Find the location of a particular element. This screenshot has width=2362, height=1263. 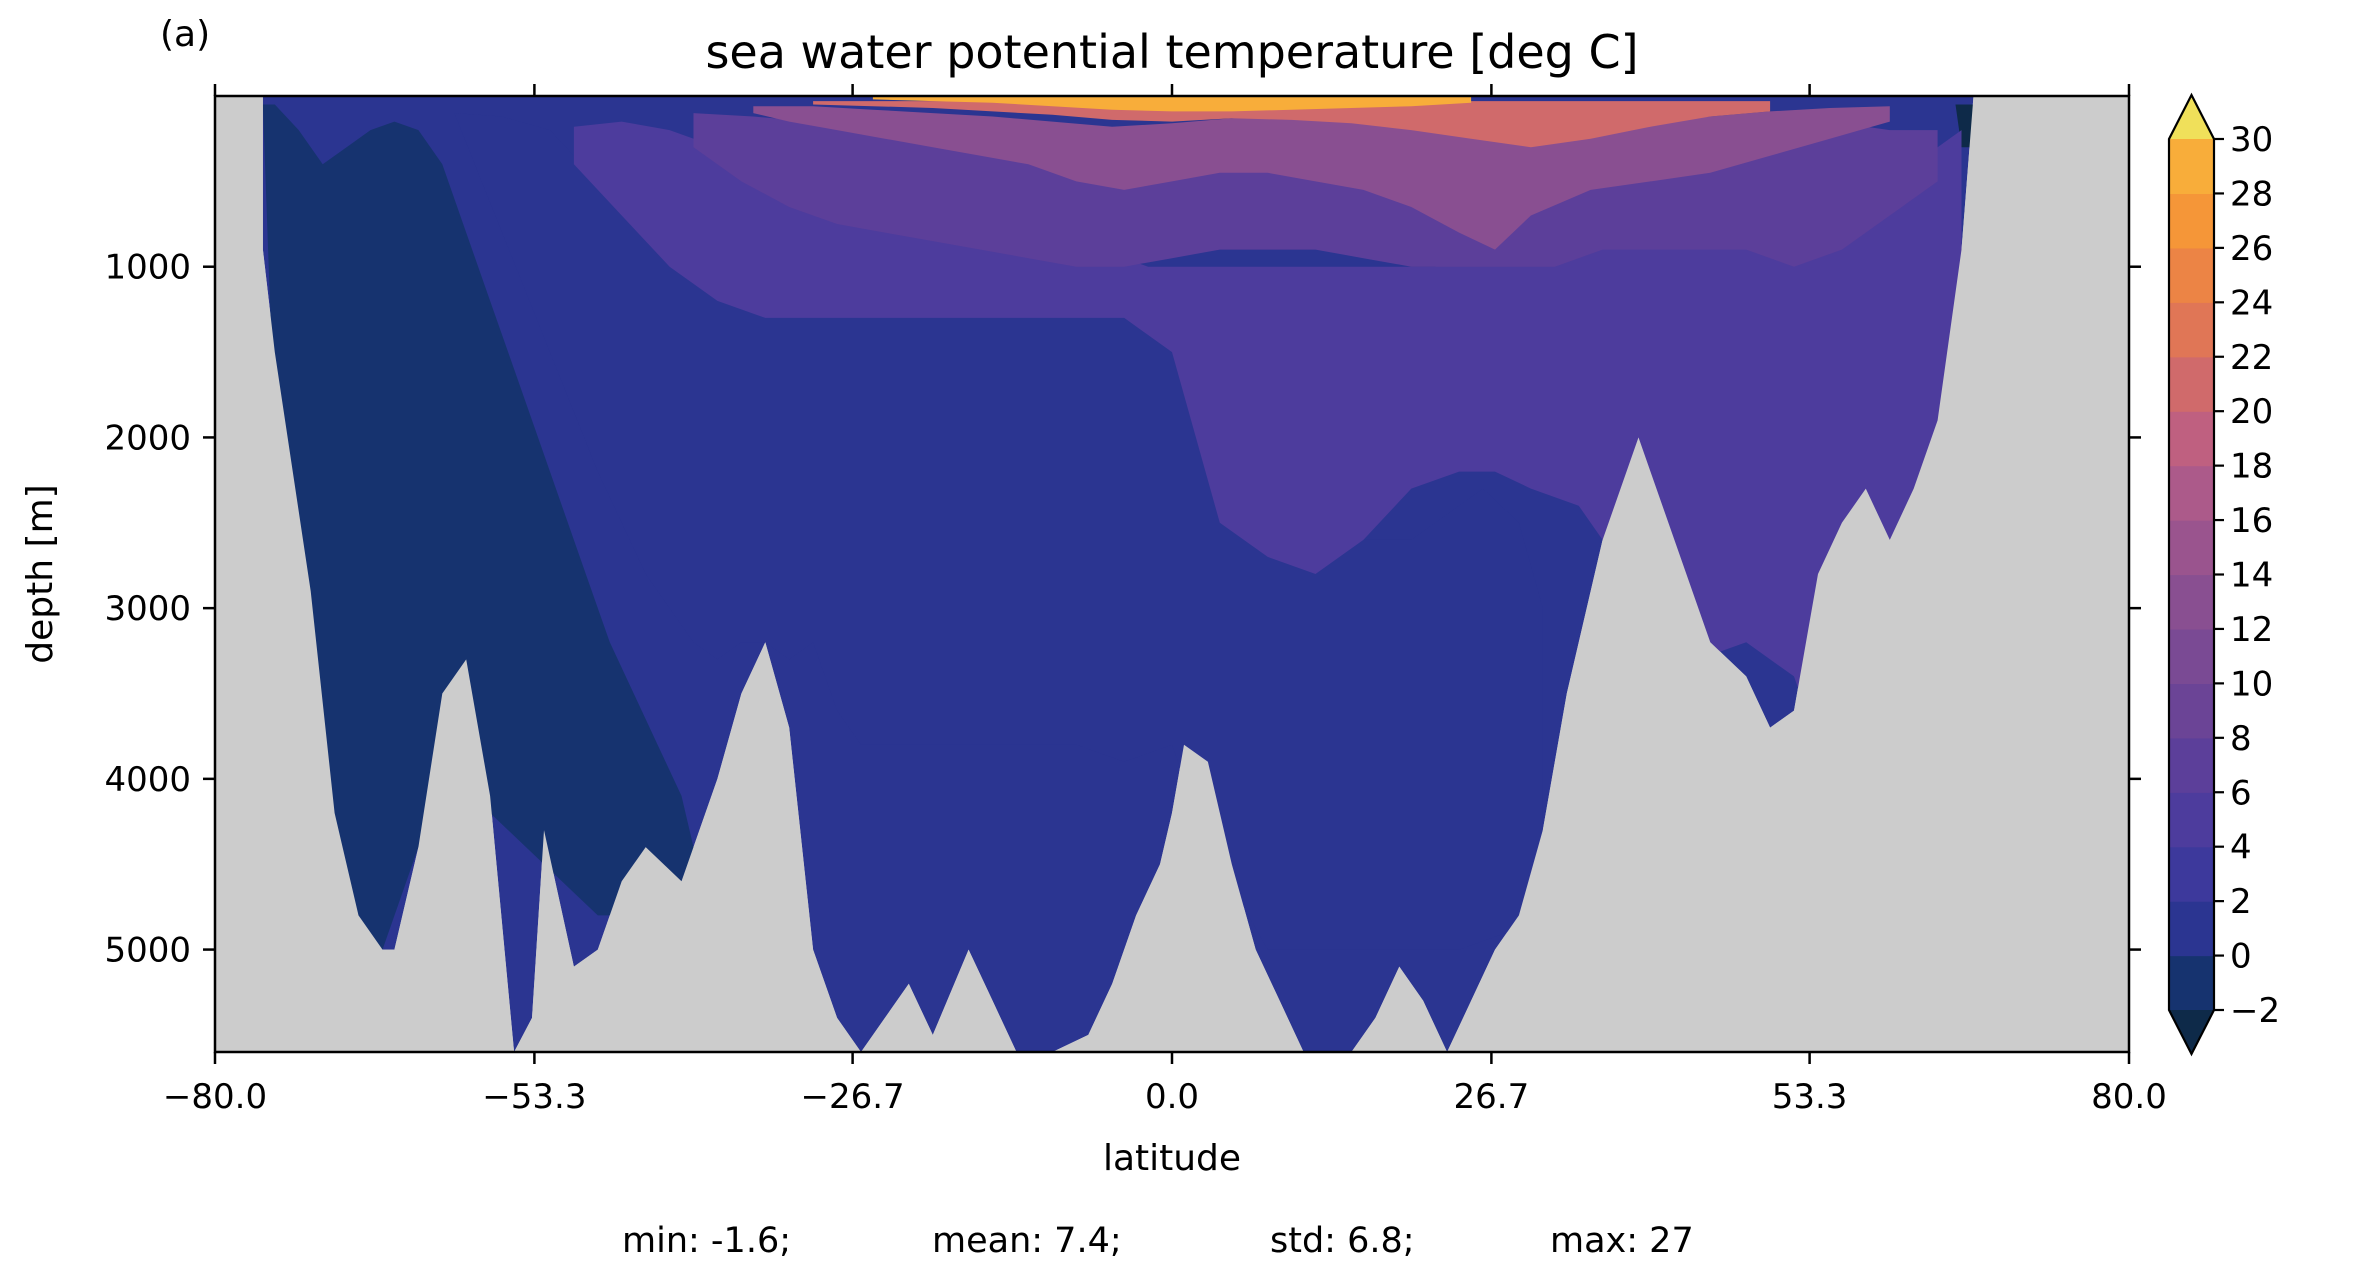

y-tick-label: 4000 is located at coordinates (147, 780).